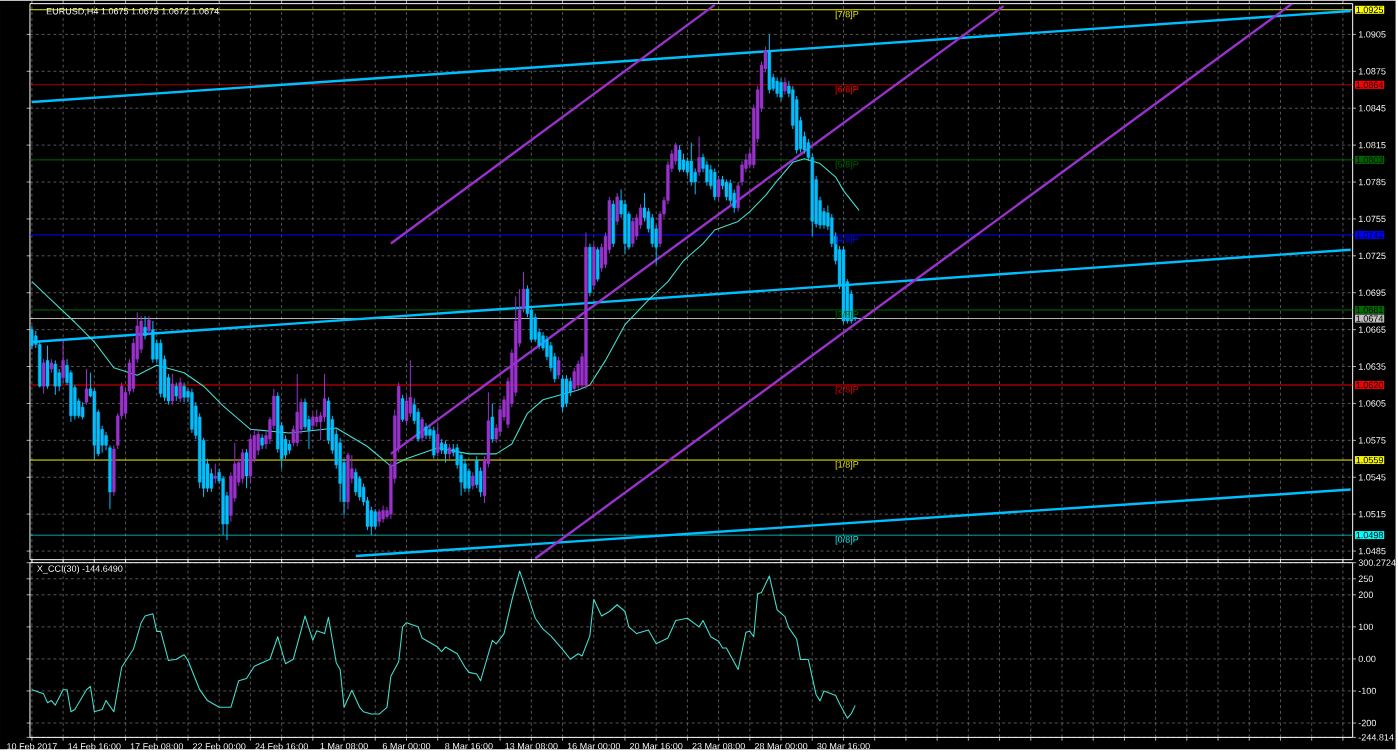  Describe the element at coordinates (847, 390) in the screenshot. I see `ref-line-label: [2/8]P` at that location.